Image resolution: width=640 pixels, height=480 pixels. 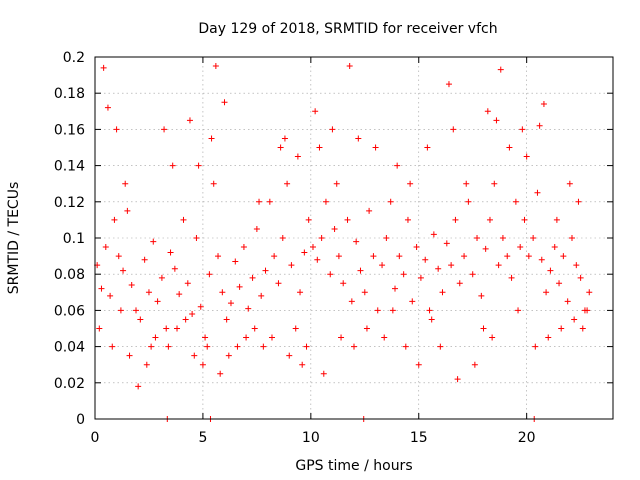 I want to click on y-tick-label: 0.06, so click(x=69, y=311).